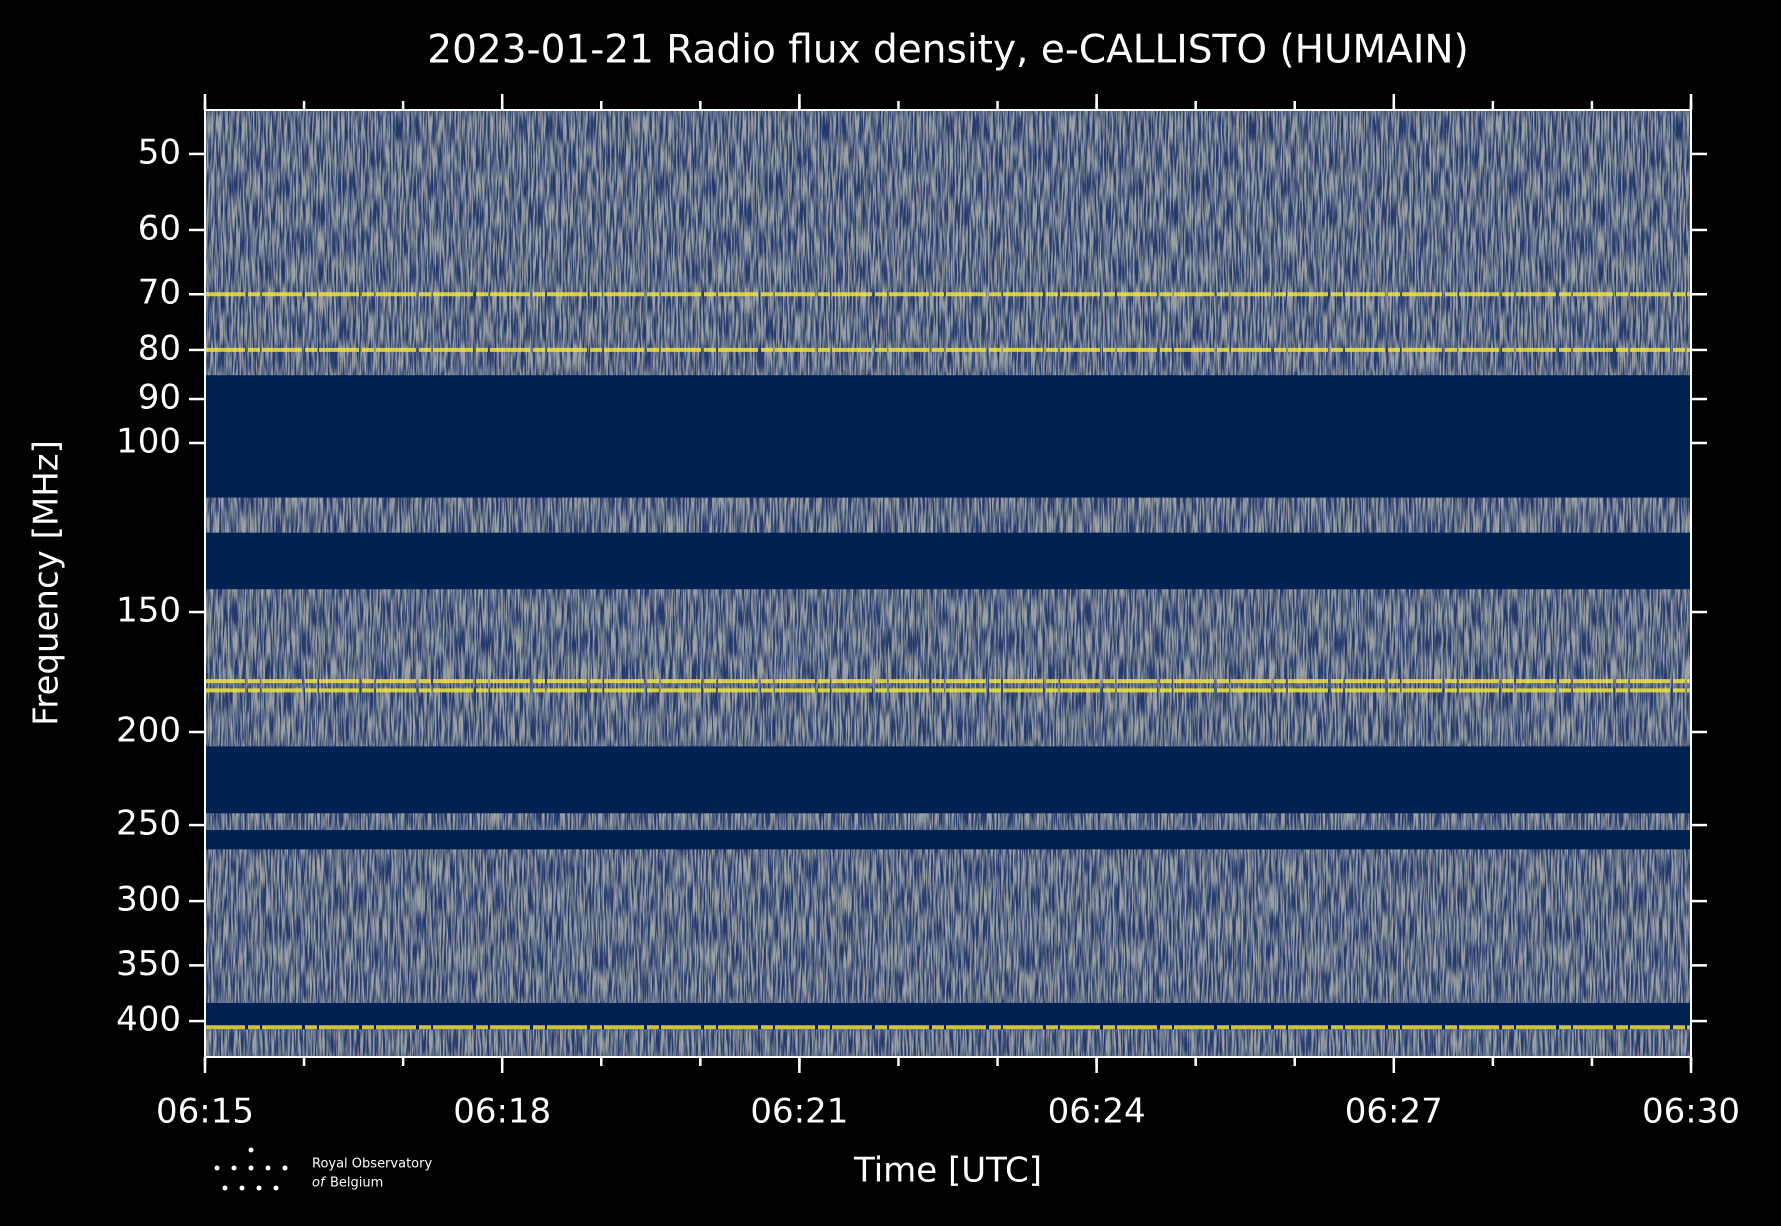 This screenshot has width=1781, height=1226. Describe the element at coordinates (799, 1112) in the screenshot. I see `x-tick-label: 06:21` at that location.